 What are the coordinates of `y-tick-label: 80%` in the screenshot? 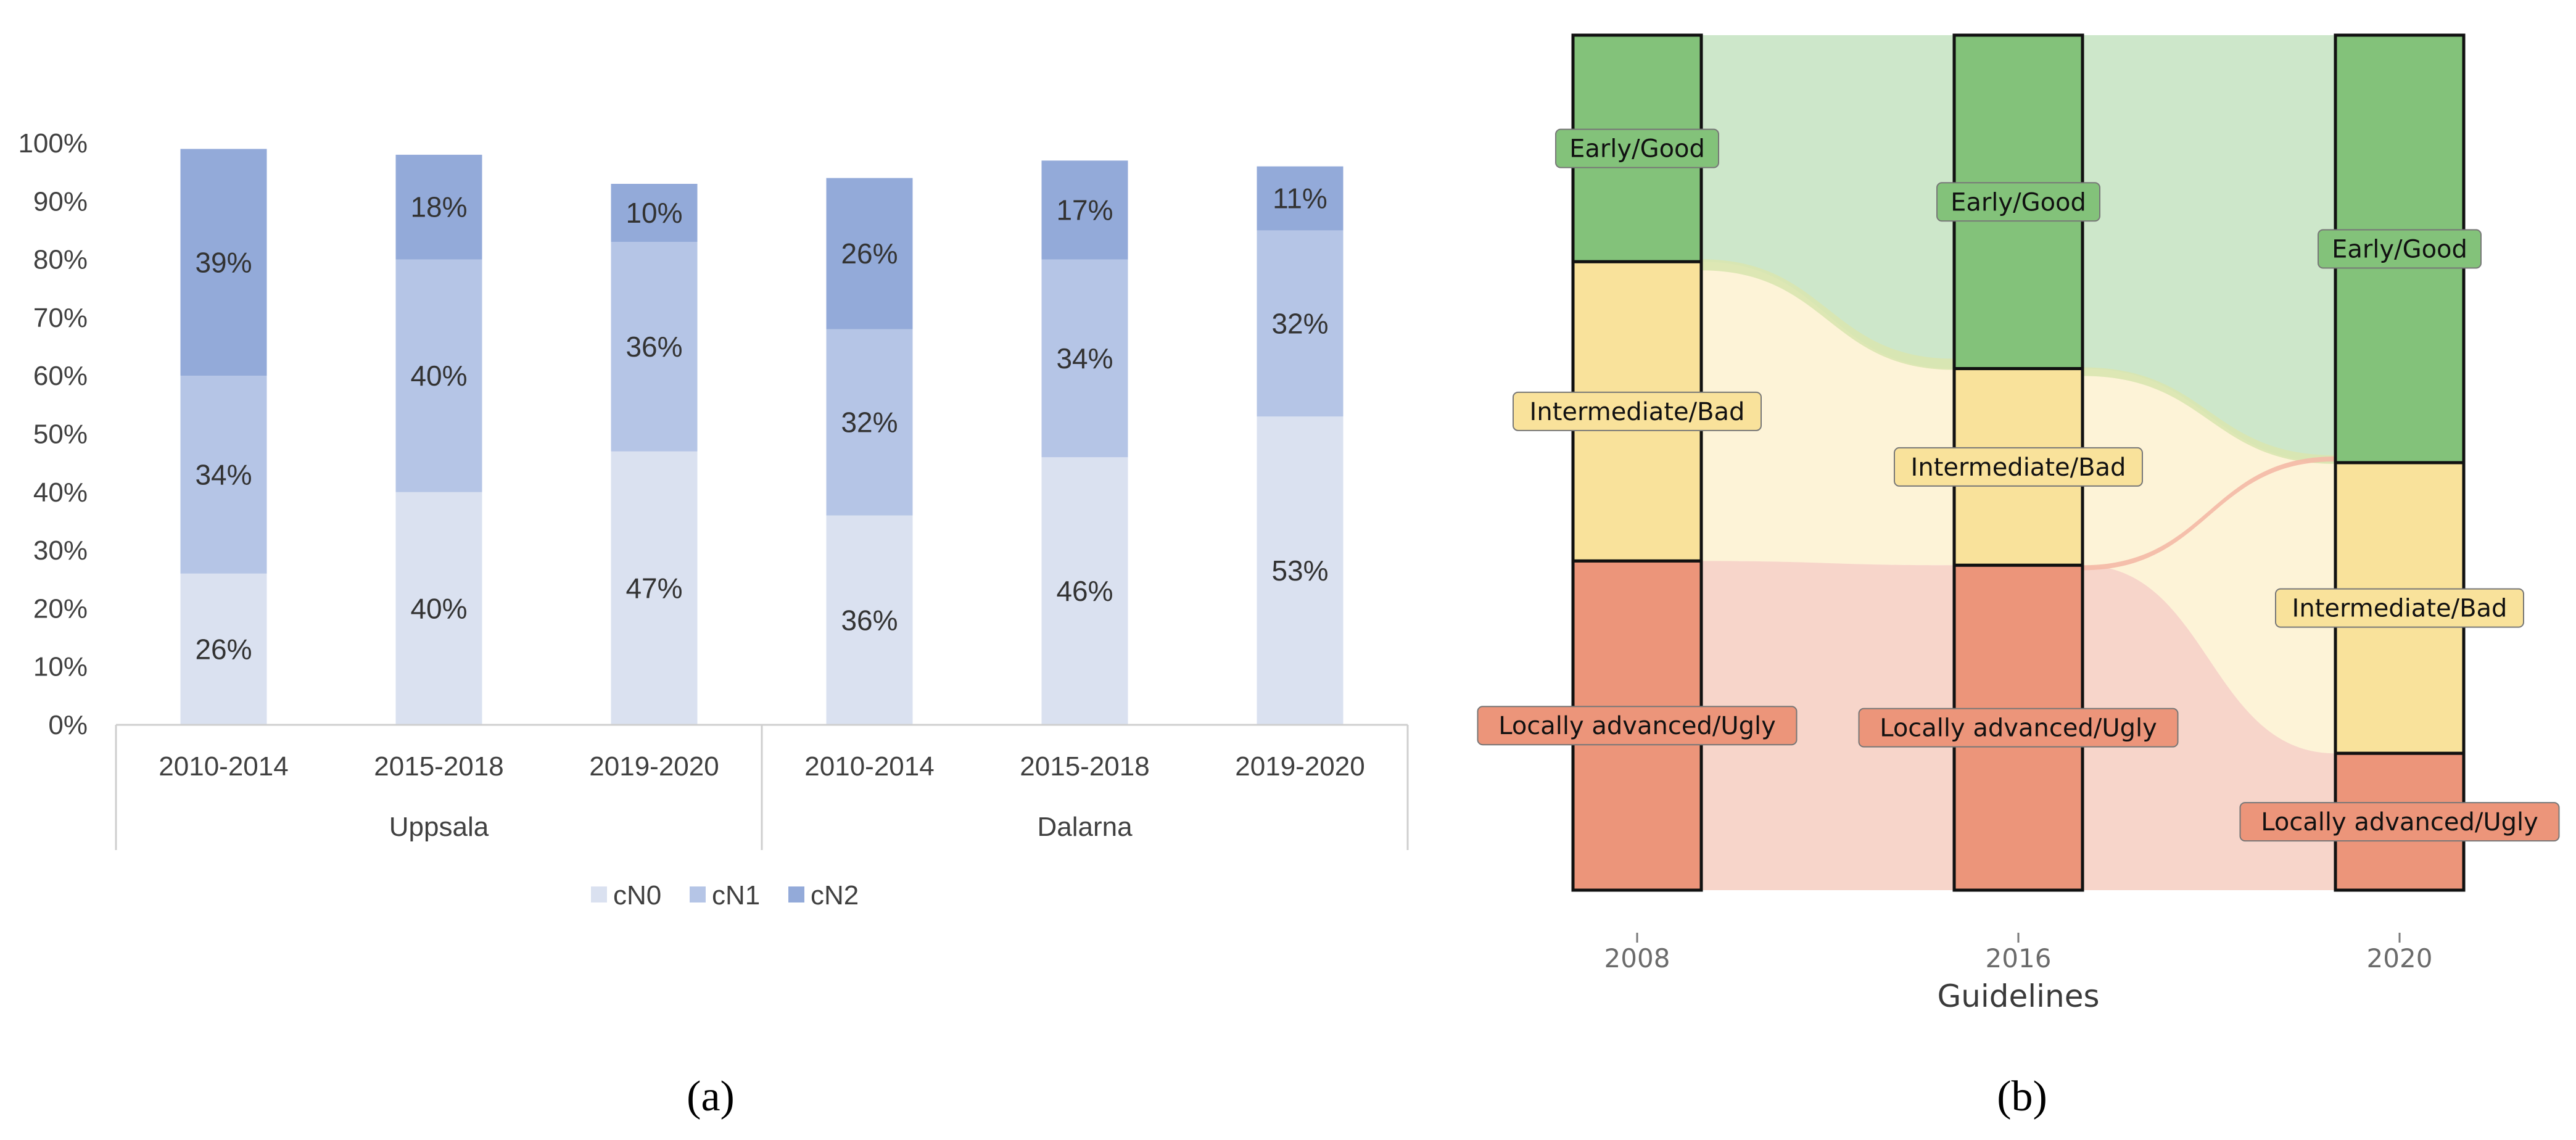 It's located at (60, 260).